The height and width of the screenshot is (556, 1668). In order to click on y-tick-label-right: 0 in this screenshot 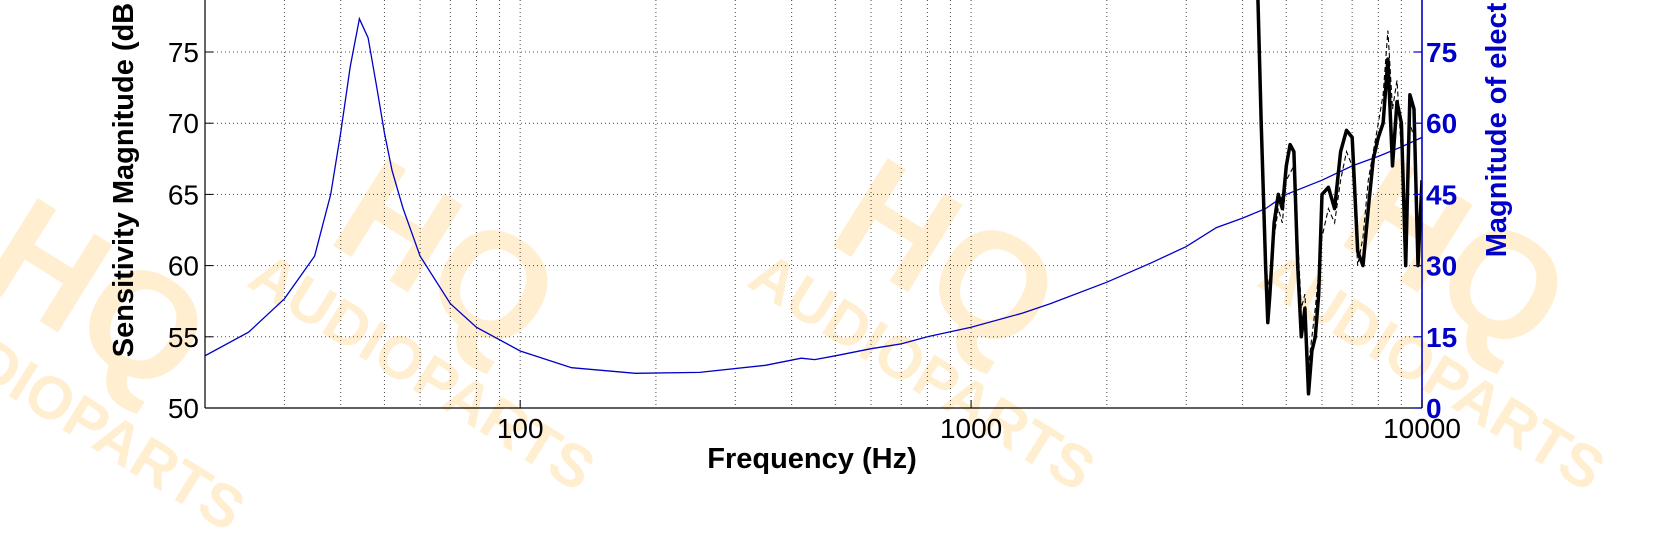, I will do `click(1434, 408)`.